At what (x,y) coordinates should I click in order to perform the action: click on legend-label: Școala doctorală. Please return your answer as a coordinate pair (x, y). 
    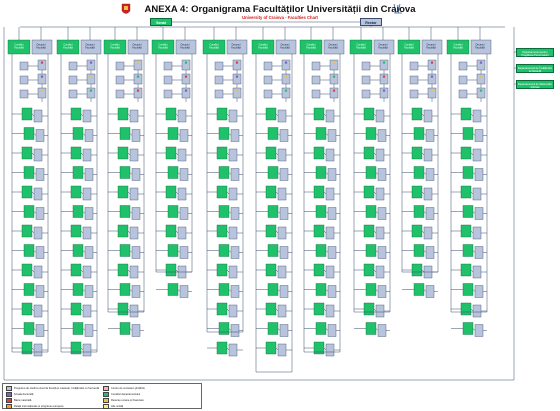
    Looking at the image, I should click on (24, 395).